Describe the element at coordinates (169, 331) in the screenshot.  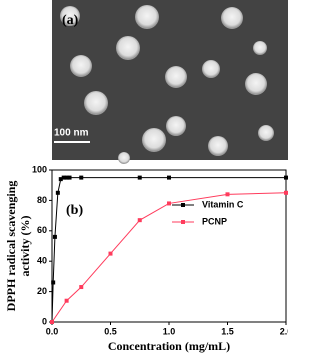
I see `x-tick-label: 1.0` at that location.